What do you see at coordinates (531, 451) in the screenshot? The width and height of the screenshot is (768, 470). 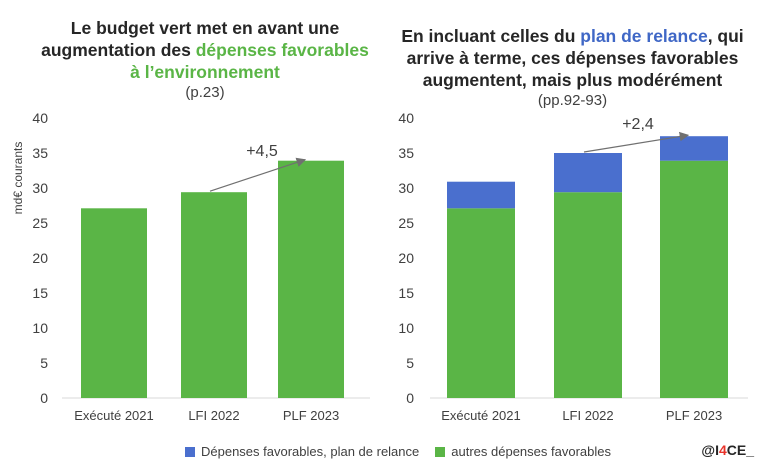 I see `legend-label-autres: autres dépenses favorables` at bounding box center [531, 451].